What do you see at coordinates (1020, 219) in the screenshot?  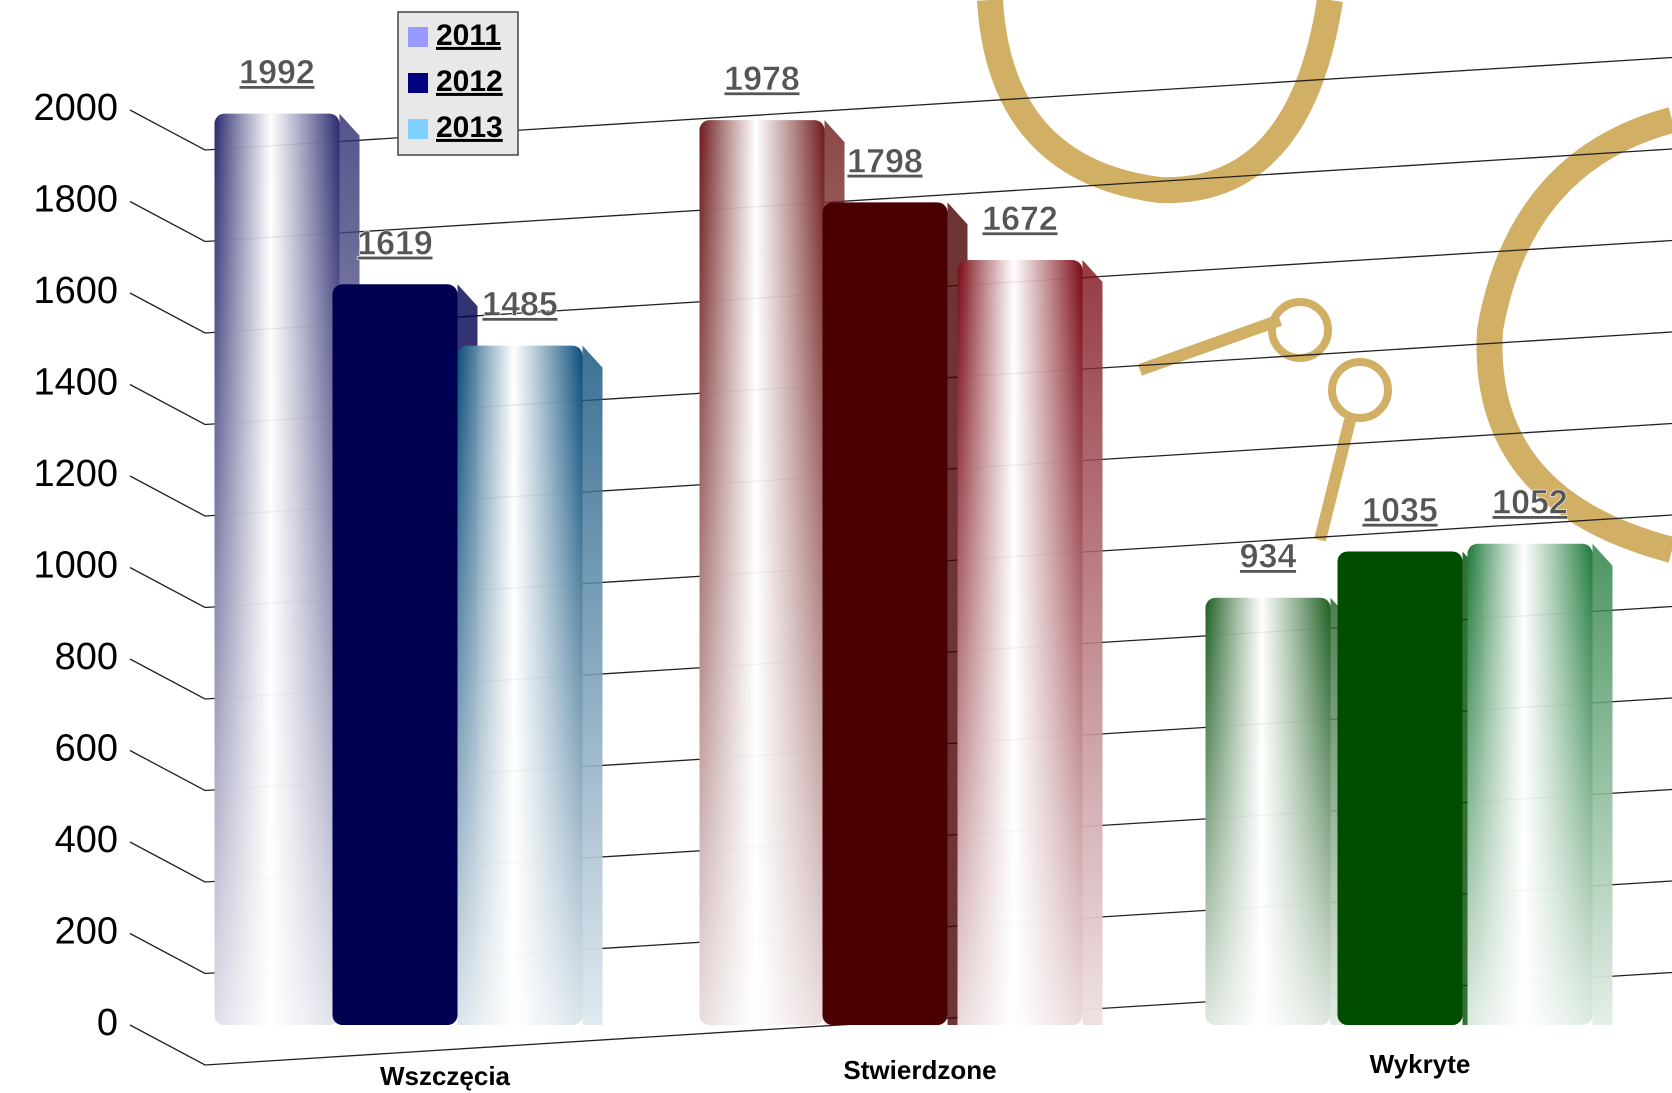 I see `value-label: 1672` at bounding box center [1020, 219].